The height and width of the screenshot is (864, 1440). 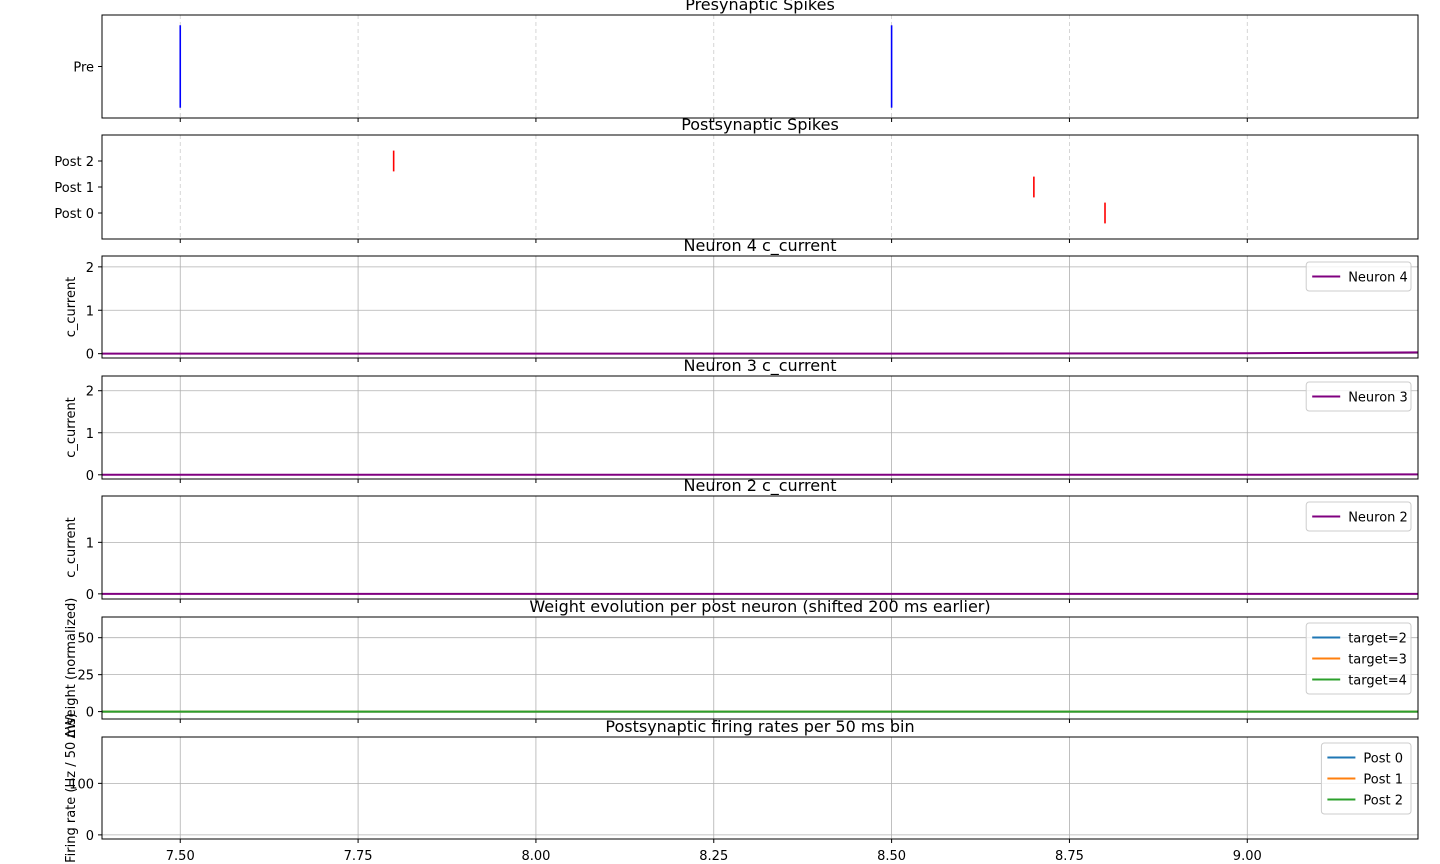 What do you see at coordinates (760, 7) in the screenshot?
I see `panel-title: Presynaptic Spikes` at bounding box center [760, 7].